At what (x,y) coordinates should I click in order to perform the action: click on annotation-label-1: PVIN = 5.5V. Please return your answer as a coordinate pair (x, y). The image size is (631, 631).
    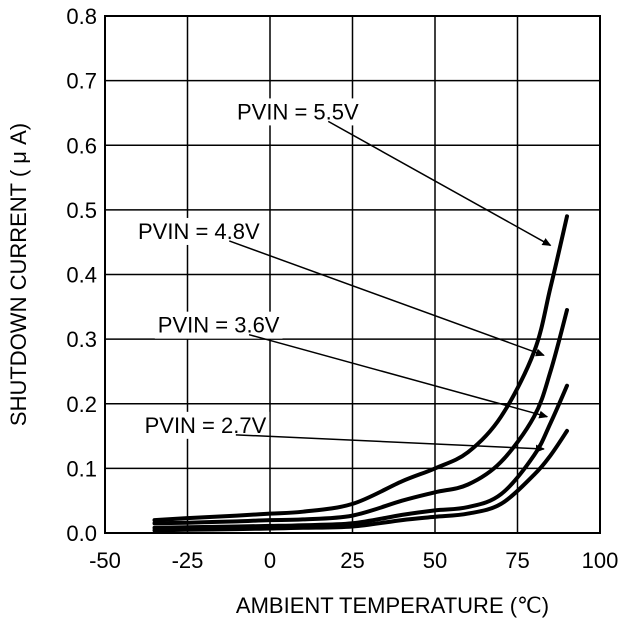
    Looking at the image, I should click on (298, 111).